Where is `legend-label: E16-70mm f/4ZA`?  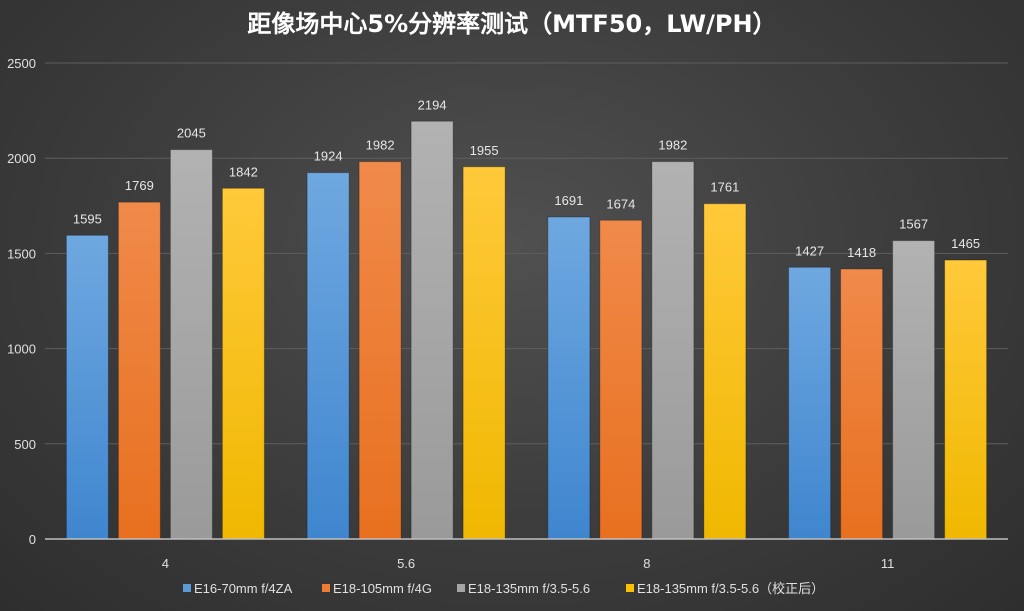 legend-label: E16-70mm f/4ZA is located at coordinates (243, 588).